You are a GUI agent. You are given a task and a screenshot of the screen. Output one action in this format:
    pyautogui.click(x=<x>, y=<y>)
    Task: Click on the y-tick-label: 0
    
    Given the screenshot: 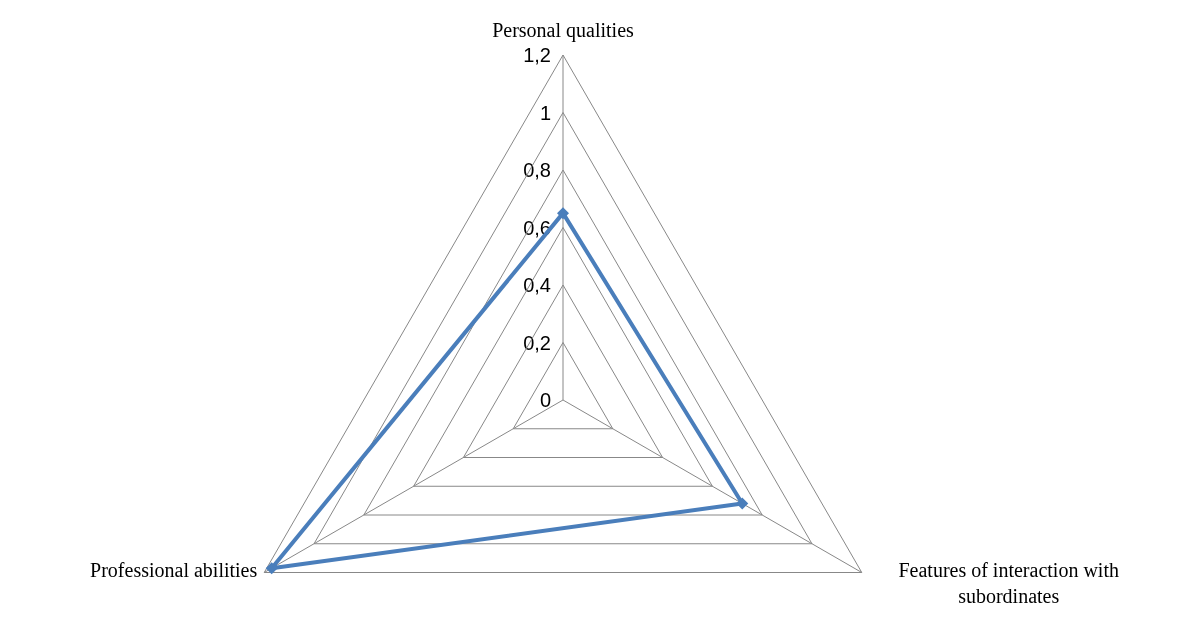 What is the action you would take?
    pyautogui.click(x=545, y=400)
    